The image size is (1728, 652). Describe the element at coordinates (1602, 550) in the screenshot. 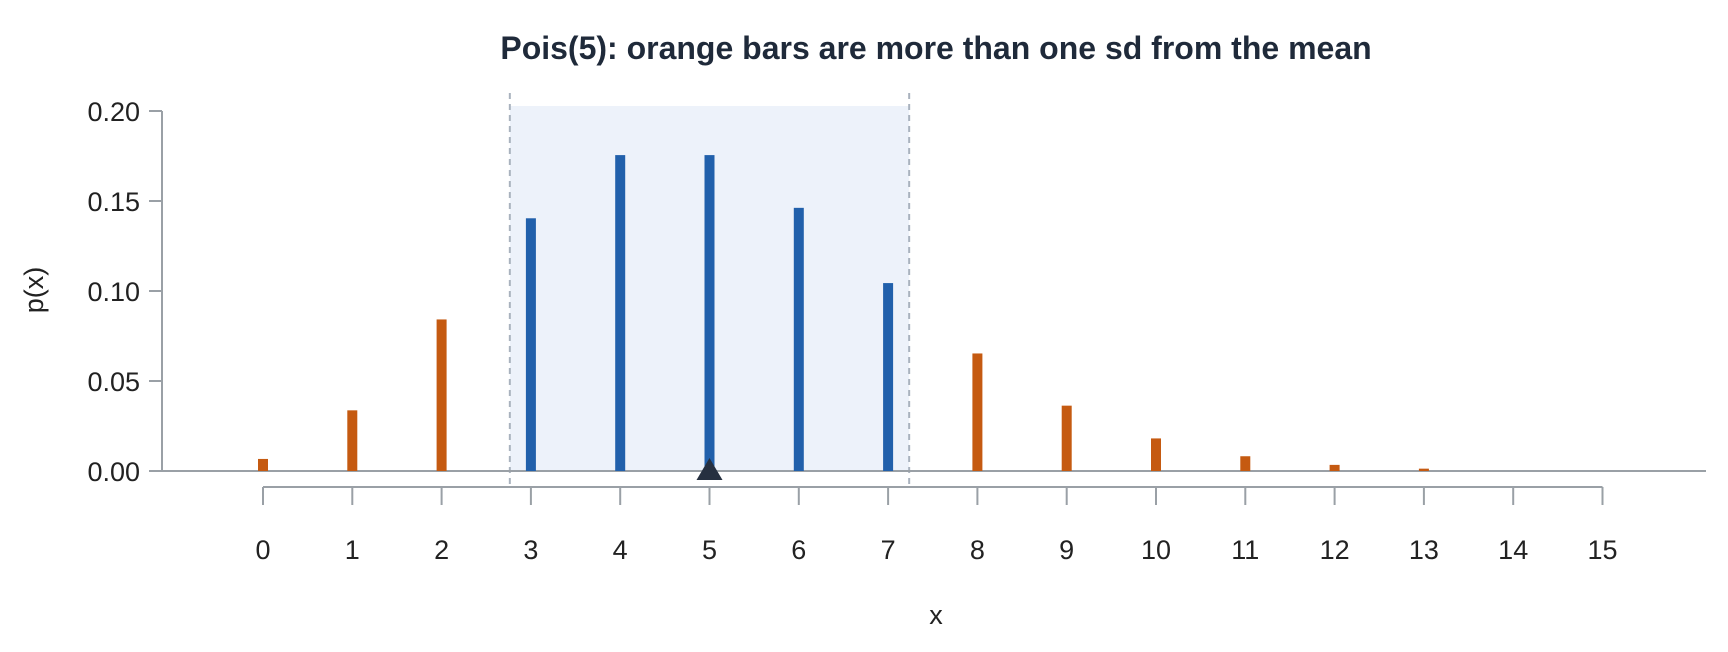

I see `x-tick-label: 15` at that location.